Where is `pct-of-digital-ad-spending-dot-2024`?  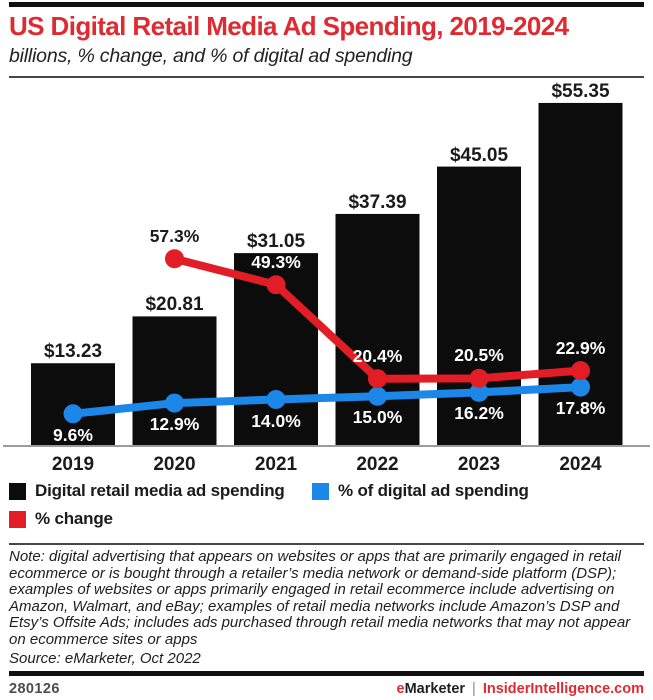
pct-of-digital-ad-spending-dot-2024 is located at coordinates (580, 387).